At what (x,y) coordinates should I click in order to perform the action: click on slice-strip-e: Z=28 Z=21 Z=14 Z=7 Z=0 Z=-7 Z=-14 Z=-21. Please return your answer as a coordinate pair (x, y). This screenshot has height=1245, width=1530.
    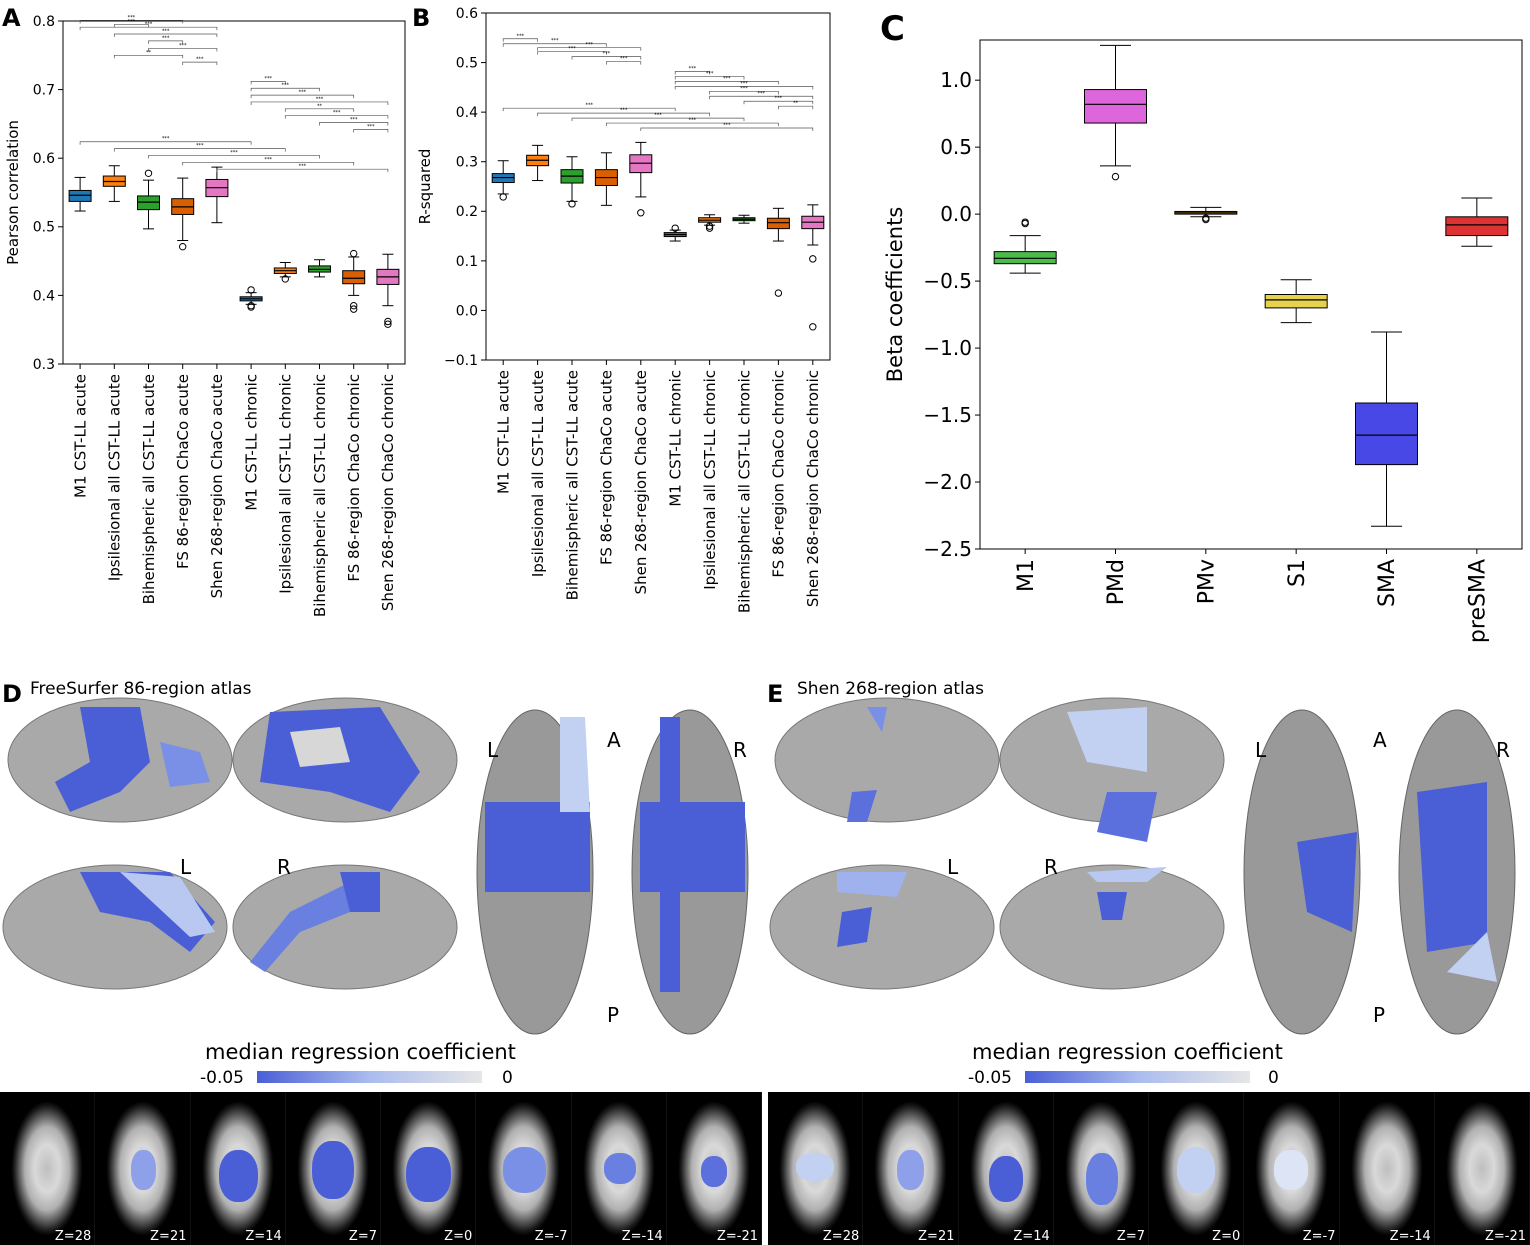
    Looking at the image, I should click on (1149, 1168).